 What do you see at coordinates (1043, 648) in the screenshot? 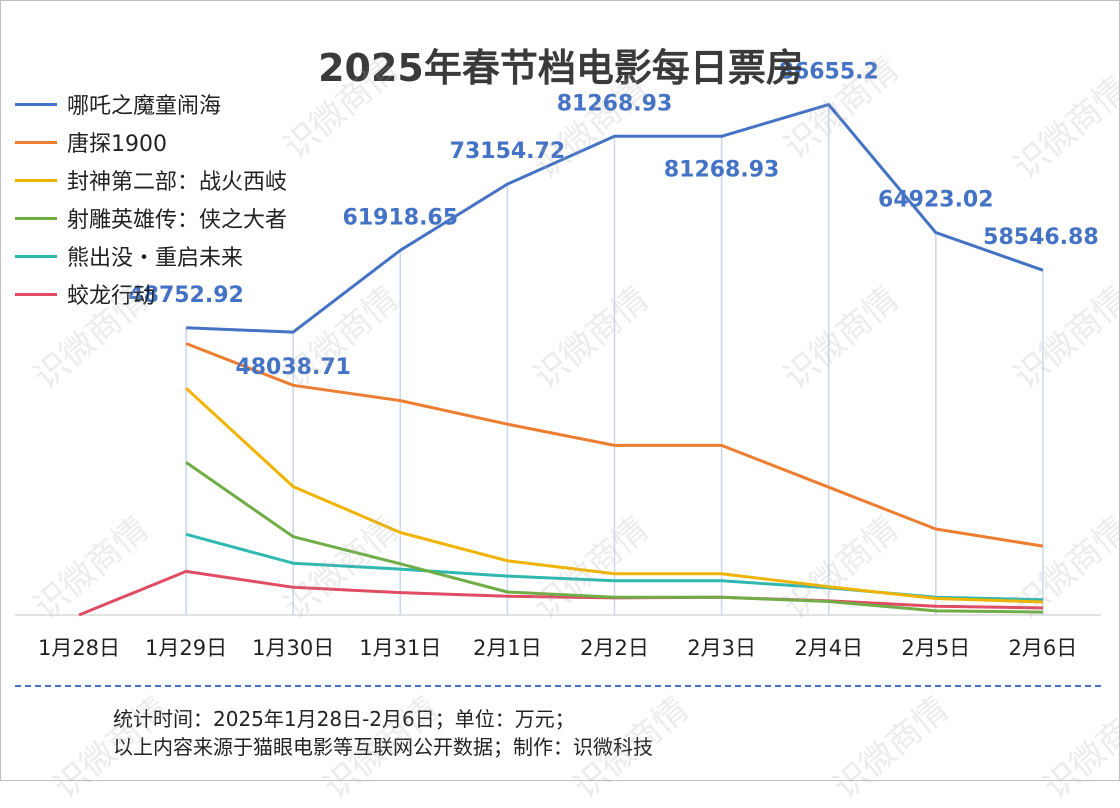
I see `x-tick-label: 2月6日` at bounding box center [1043, 648].